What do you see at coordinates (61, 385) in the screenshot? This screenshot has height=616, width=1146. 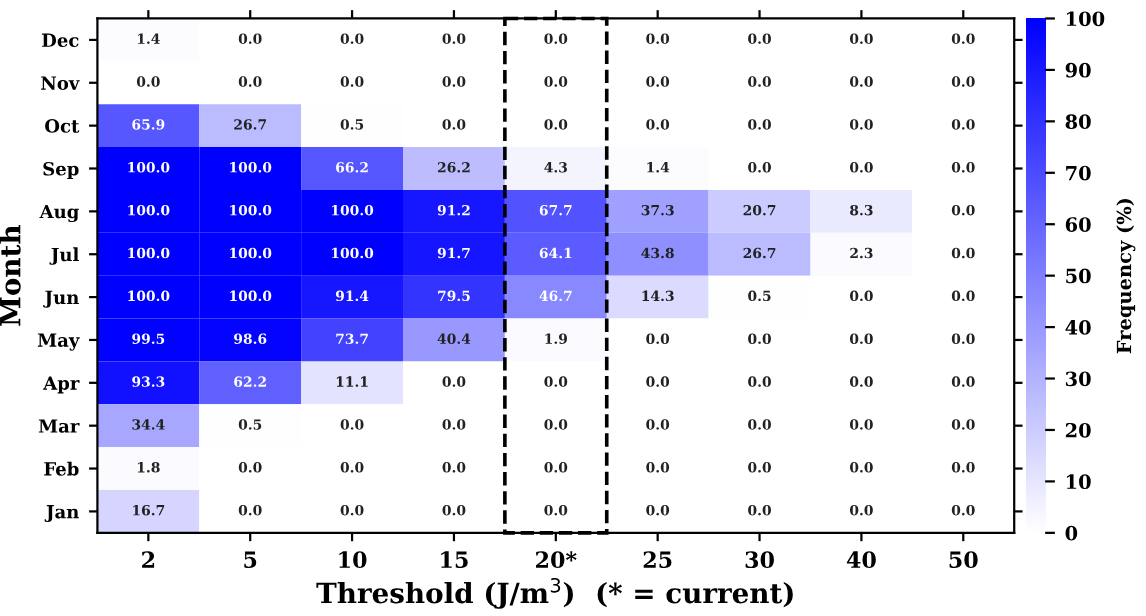 I see `y-tick-label: Apr` at bounding box center [61, 385].